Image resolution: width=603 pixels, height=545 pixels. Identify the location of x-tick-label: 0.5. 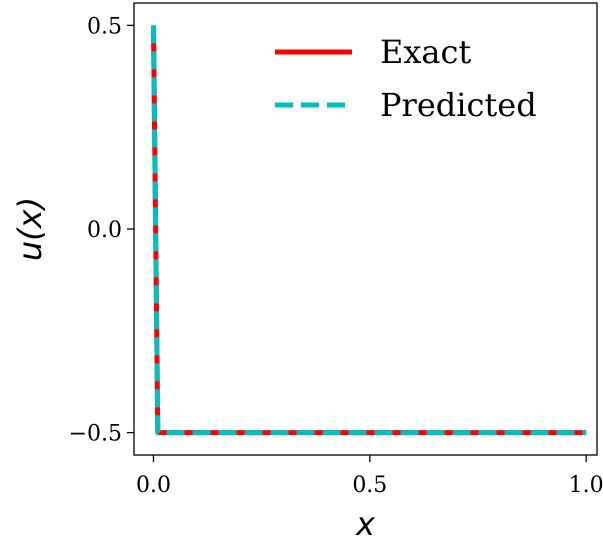
(369, 485).